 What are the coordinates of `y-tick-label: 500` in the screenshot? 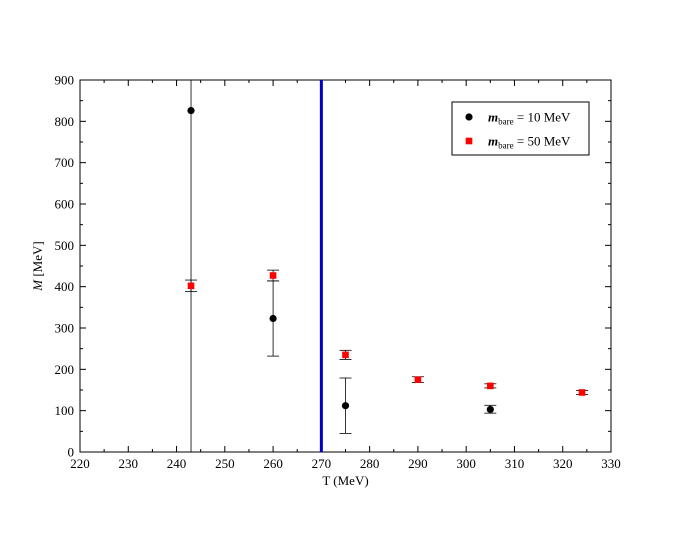 It's located at (65, 245).